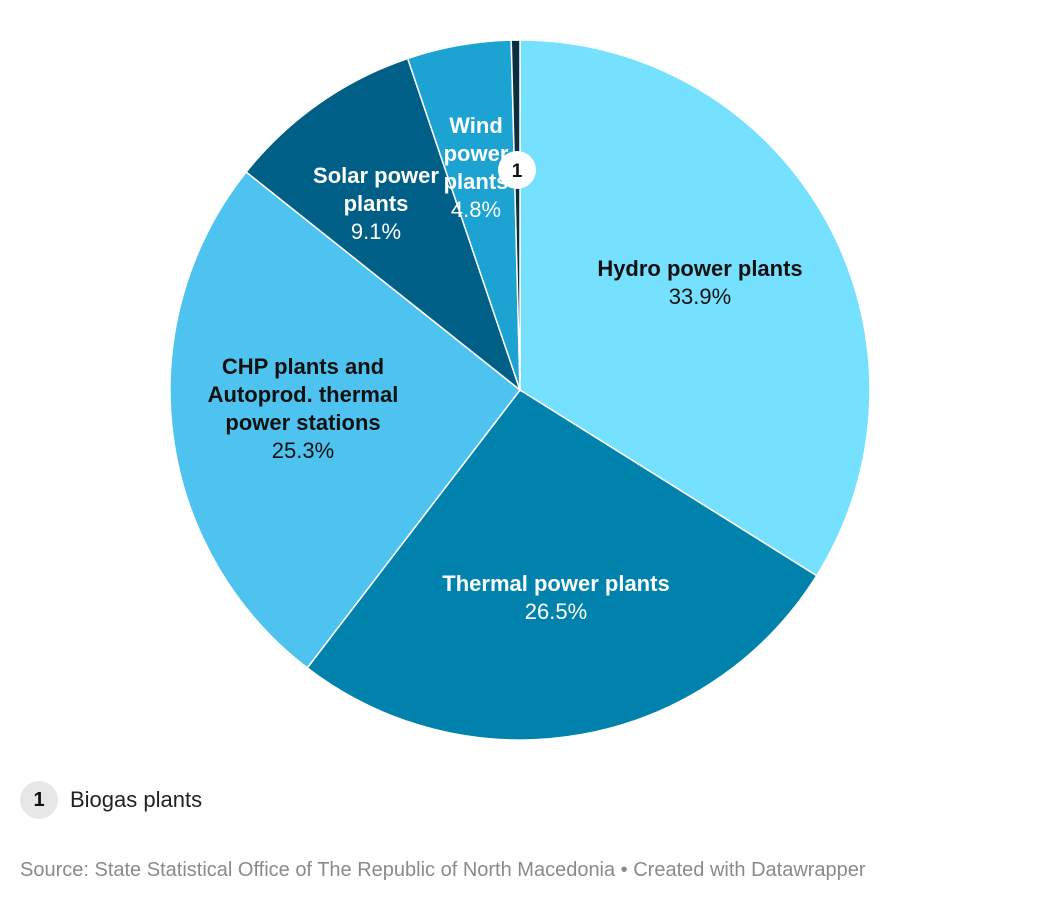  What do you see at coordinates (376, 231) in the screenshot?
I see `slice-value-label: 9.1%` at bounding box center [376, 231].